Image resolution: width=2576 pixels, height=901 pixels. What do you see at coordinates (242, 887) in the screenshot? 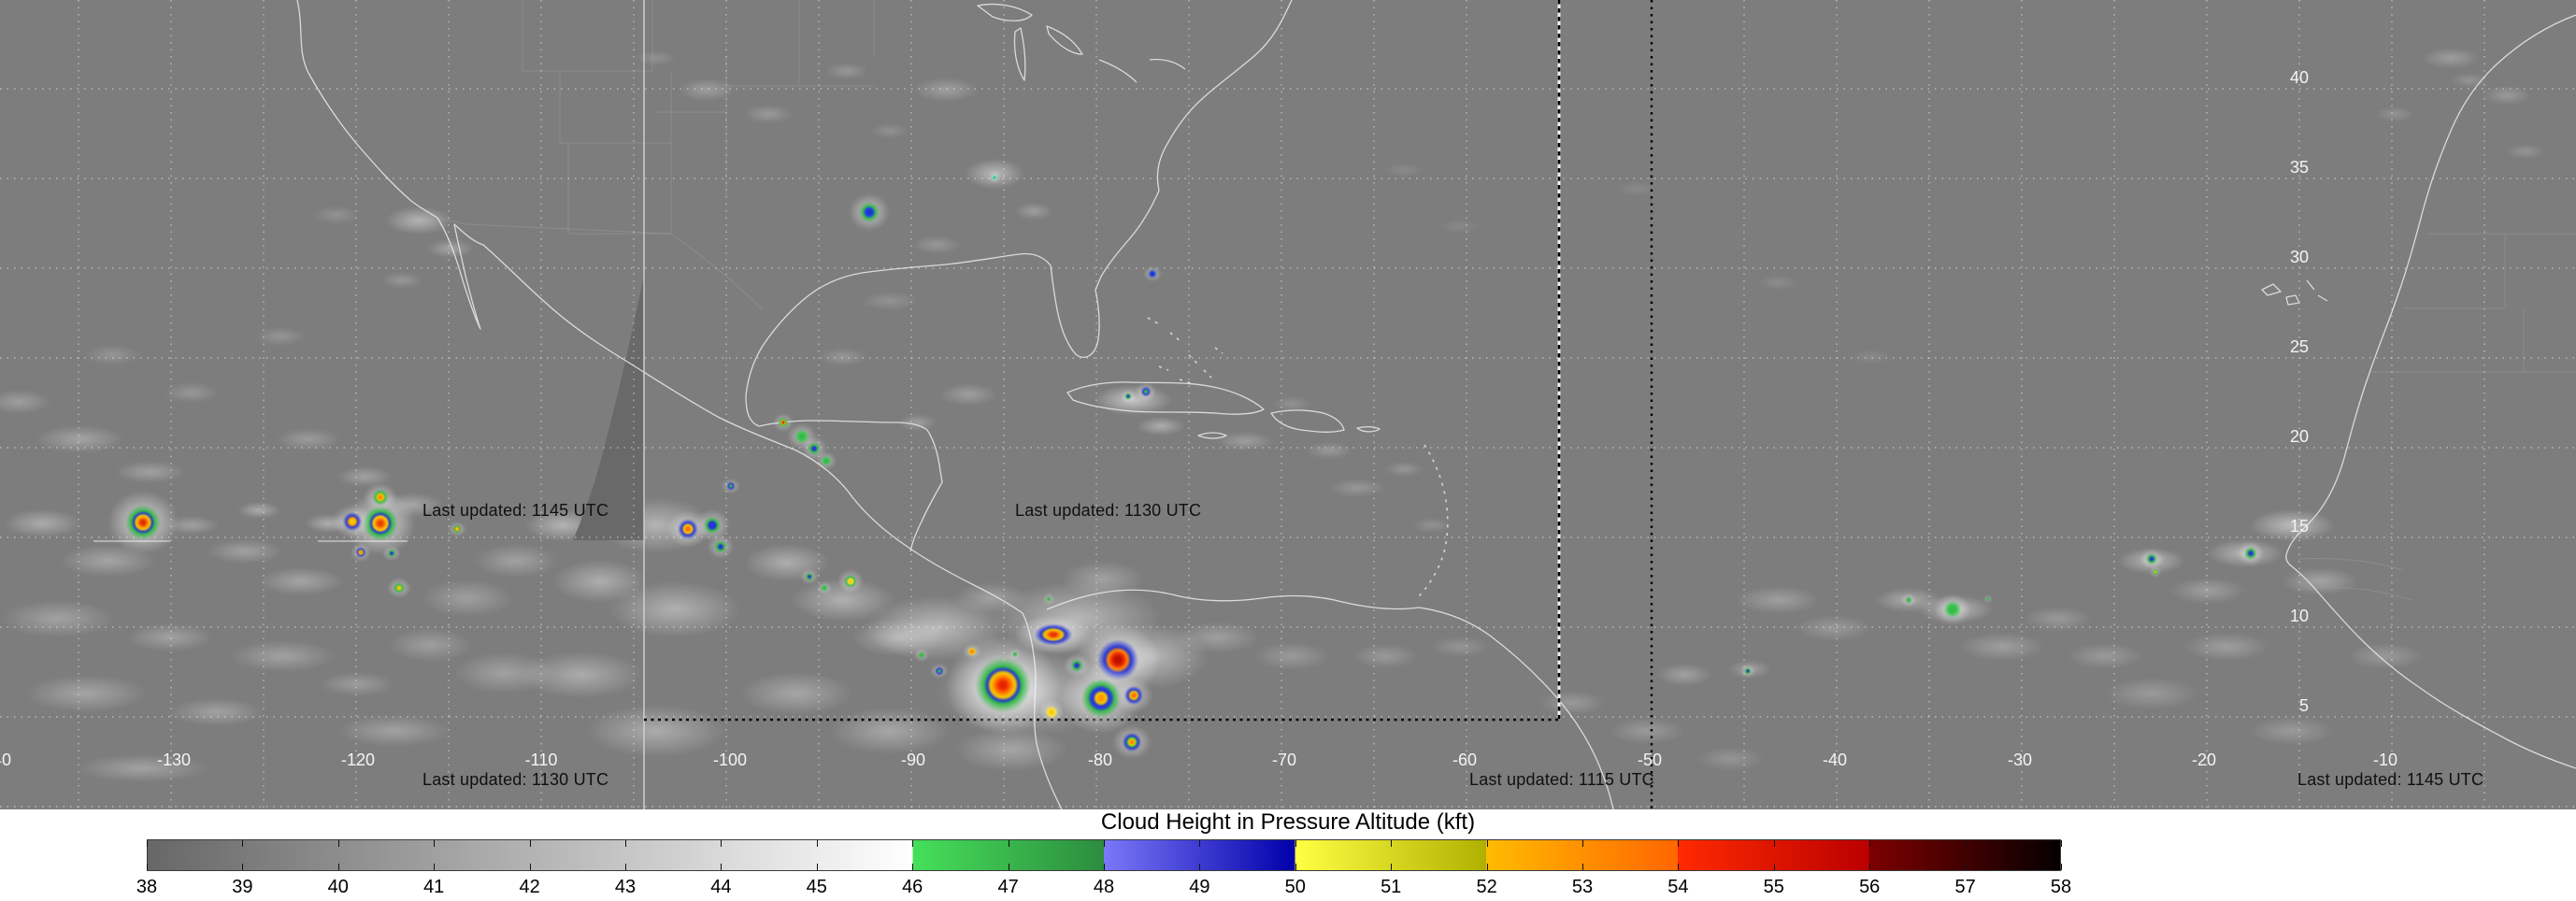
I see `colorbar-tick-label: 39` at bounding box center [242, 887].